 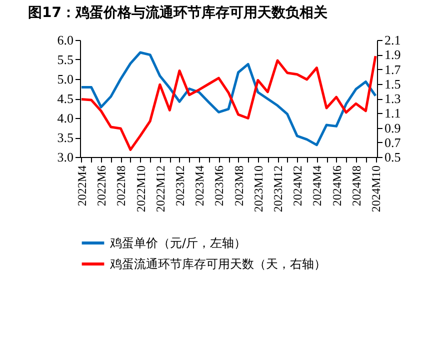 What do you see at coordinates (297, 186) in the screenshot?
I see `x-tick-label: 2024M2` at bounding box center [297, 186].